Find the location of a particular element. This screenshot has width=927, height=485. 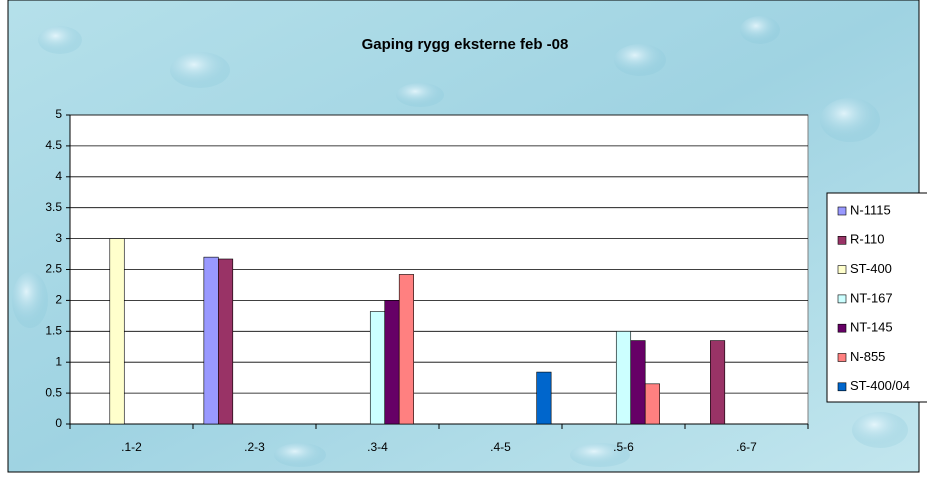

legend-label: ST-400/04 is located at coordinates (880, 385).